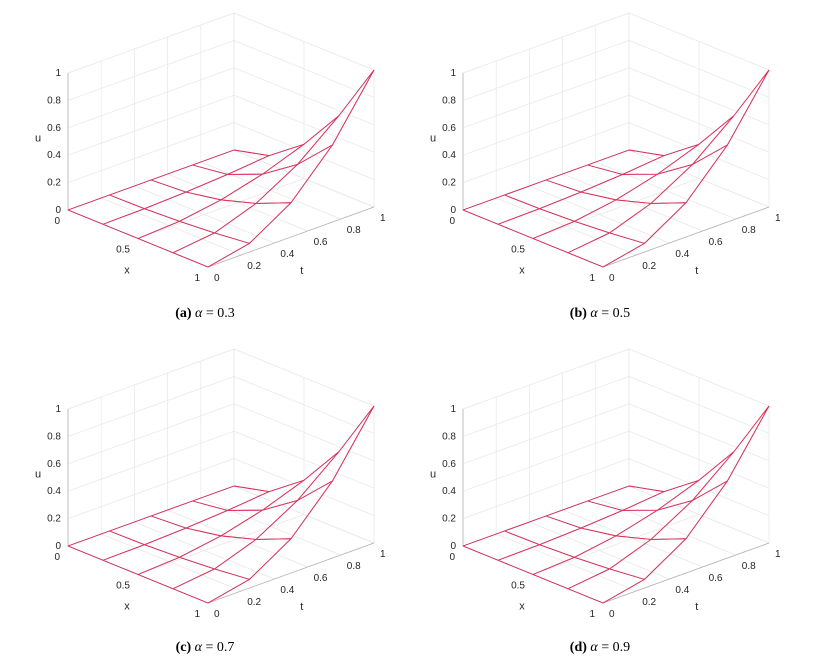 The image size is (814, 658). What do you see at coordinates (600, 314) in the screenshot?
I see `caption-b: (b) α = 0.5` at bounding box center [600, 314].